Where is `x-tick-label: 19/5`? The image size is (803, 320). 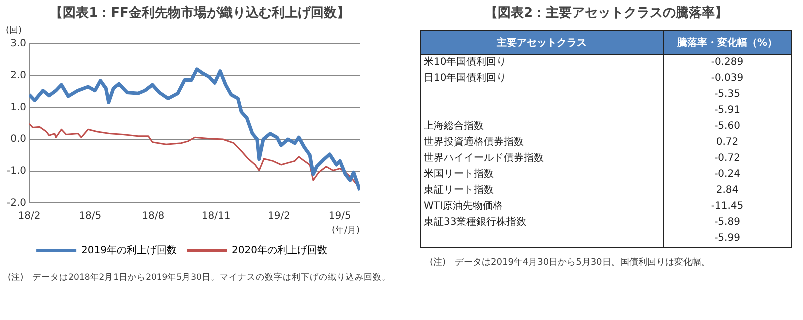
x-tick-label: 19/5 is located at coordinates (340, 216).